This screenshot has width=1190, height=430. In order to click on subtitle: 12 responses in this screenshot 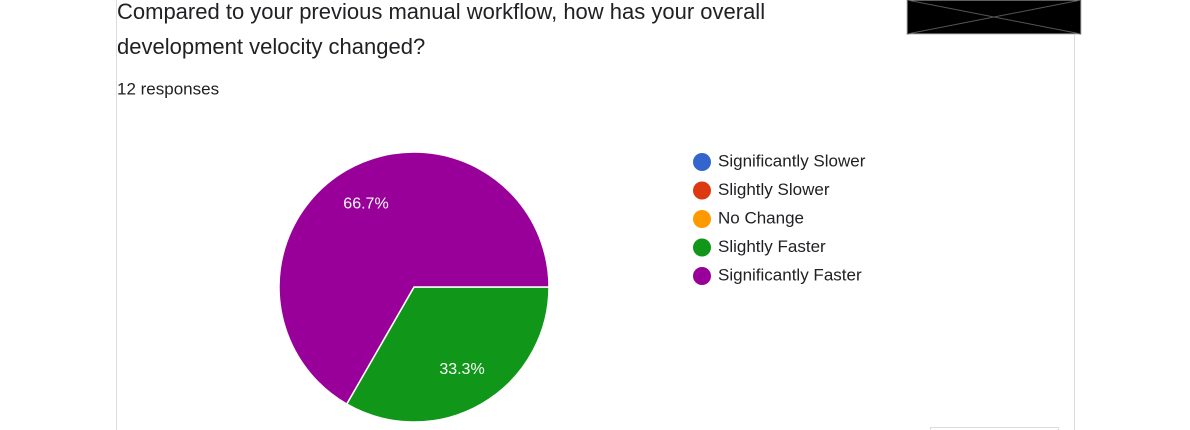, I will do `click(168, 88)`.